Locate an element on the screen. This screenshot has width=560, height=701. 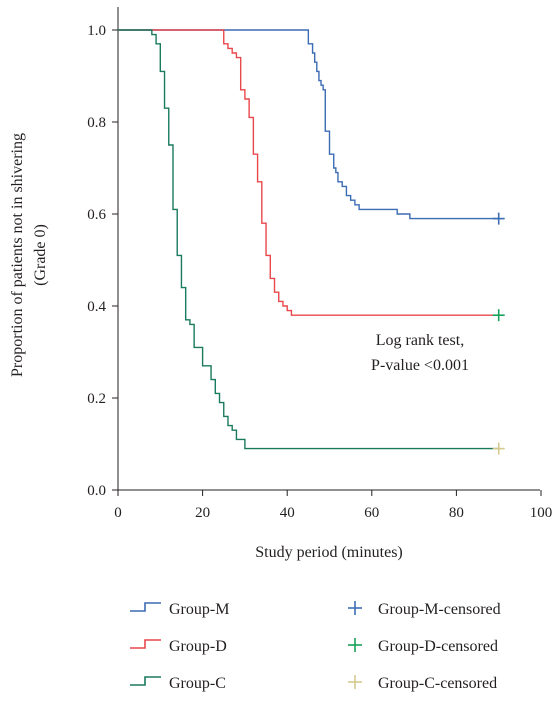
legend-label: Group-C-censored is located at coordinates (437, 683).